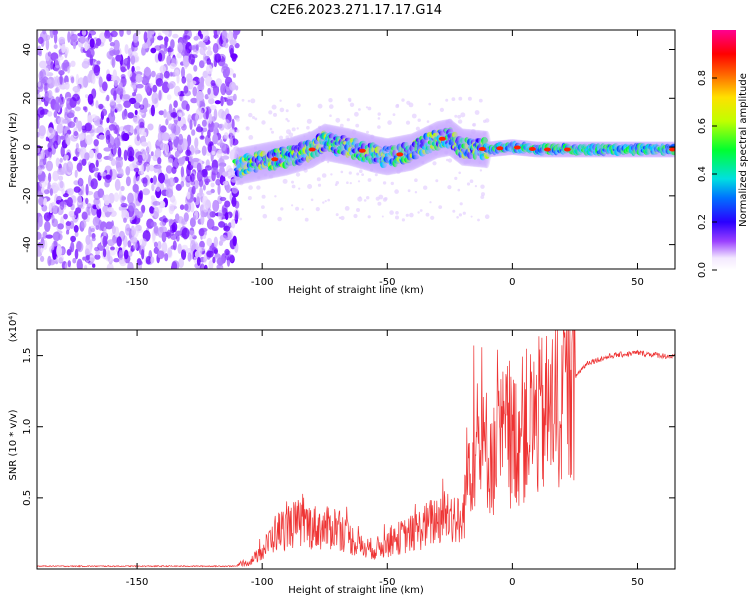 The image size is (750, 600). I want to click on colorbar-gradient, so click(724, 150).